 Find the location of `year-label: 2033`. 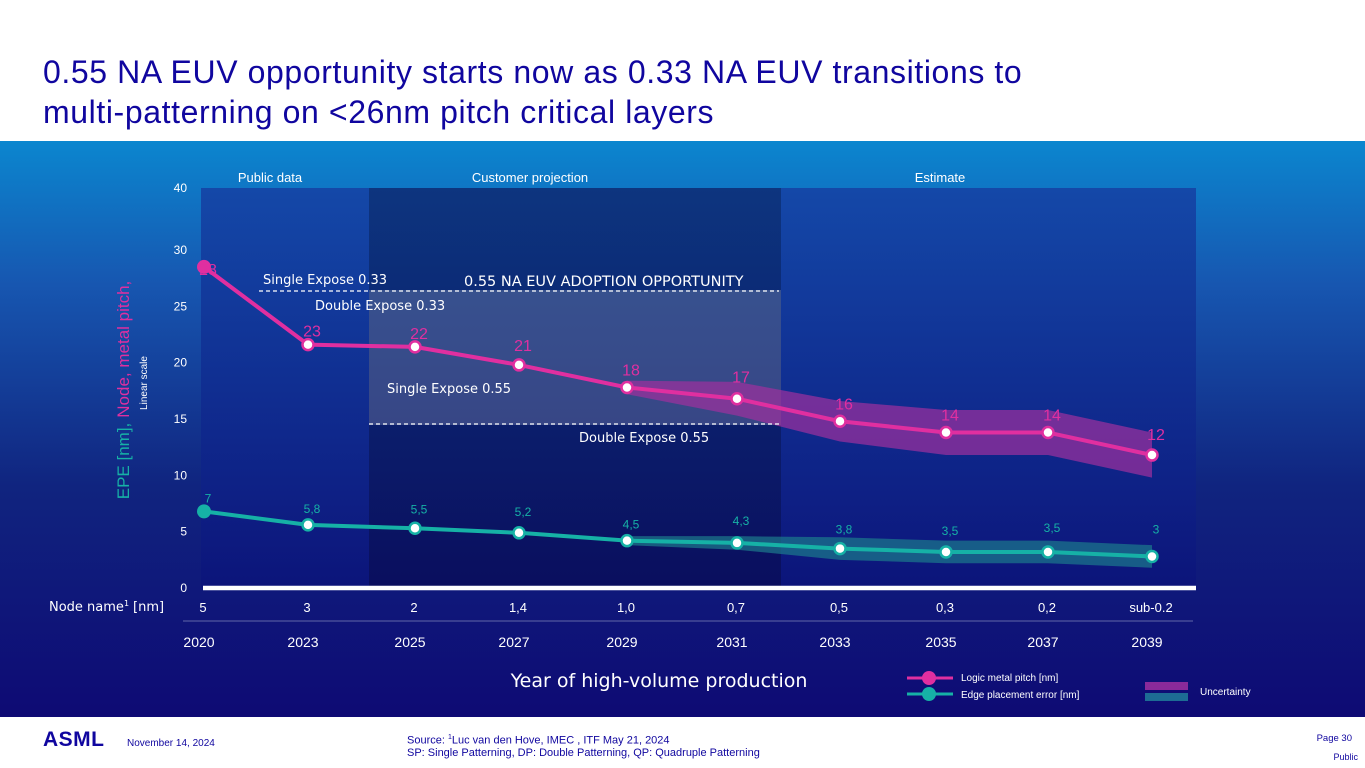

year-label: 2033 is located at coordinates (834, 642).